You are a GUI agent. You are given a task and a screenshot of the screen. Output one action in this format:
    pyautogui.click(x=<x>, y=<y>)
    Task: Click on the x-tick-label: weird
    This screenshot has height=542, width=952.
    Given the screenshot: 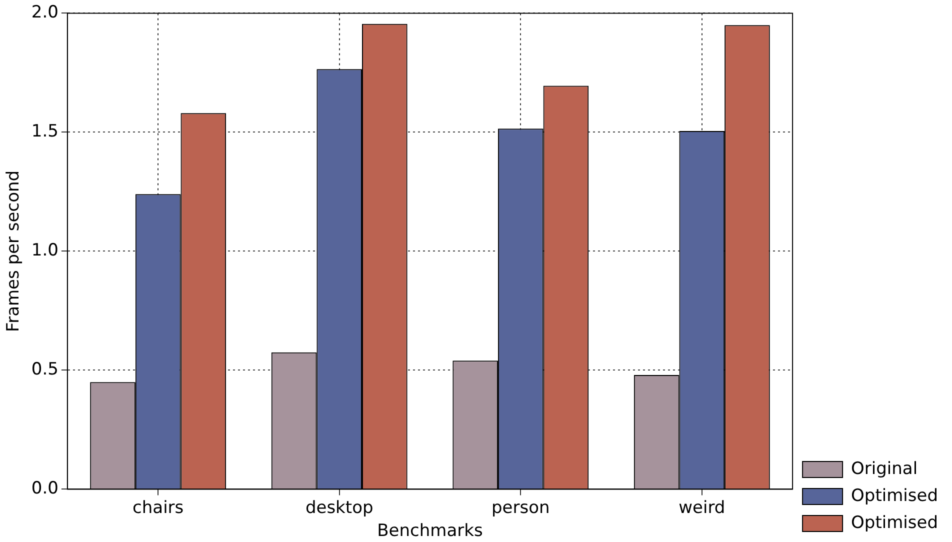 What is the action you would take?
    pyautogui.click(x=702, y=508)
    